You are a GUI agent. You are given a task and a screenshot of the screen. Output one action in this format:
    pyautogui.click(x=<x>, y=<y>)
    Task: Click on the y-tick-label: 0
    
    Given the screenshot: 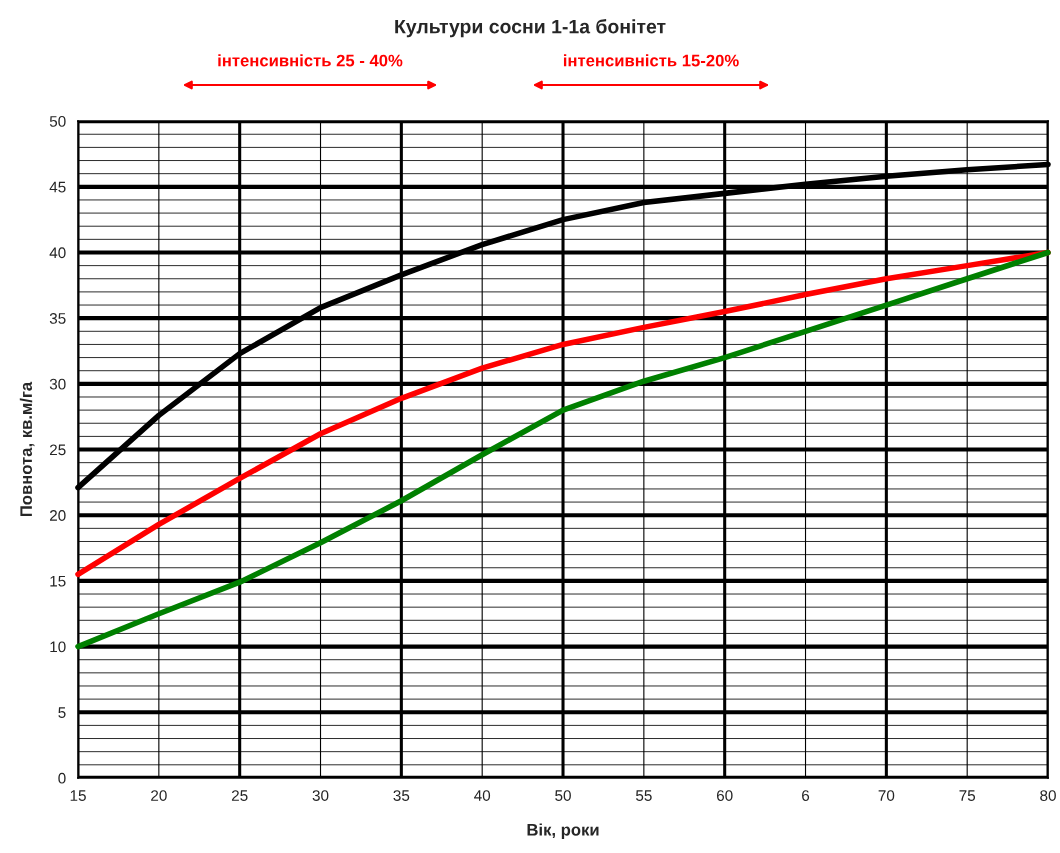 What is the action you would take?
    pyautogui.click(x=62, y=778)
    